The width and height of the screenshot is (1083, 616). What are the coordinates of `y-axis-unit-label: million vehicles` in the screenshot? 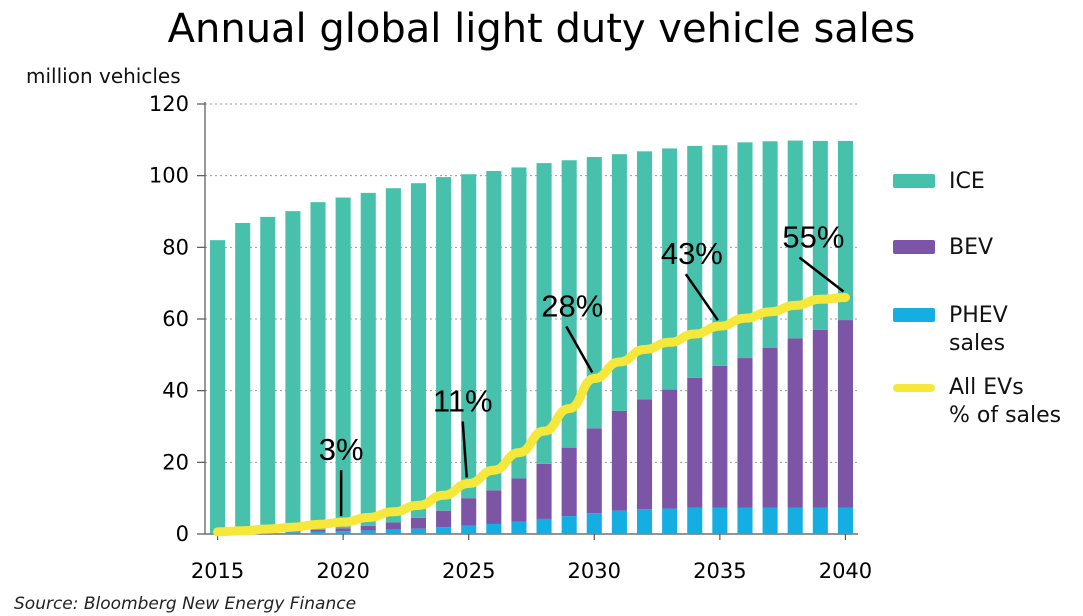 It's located at (103, 76).